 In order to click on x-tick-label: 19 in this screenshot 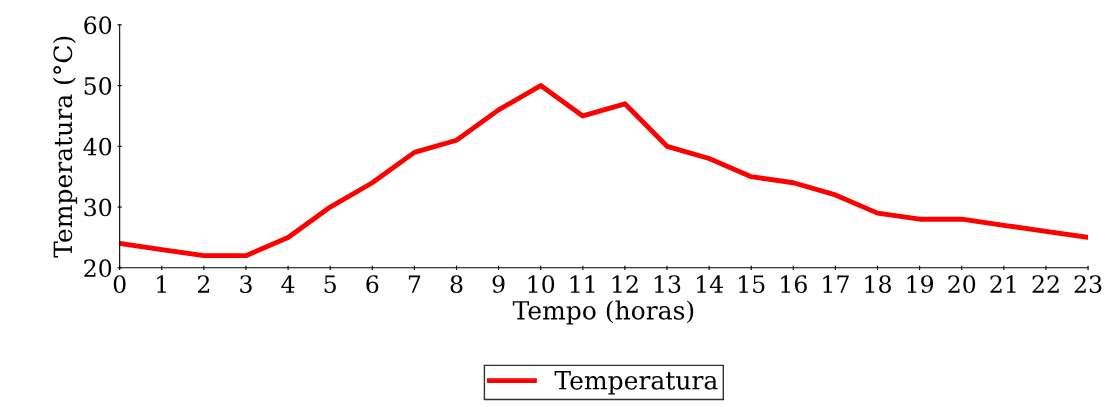, I will do `click(920, 284)`.